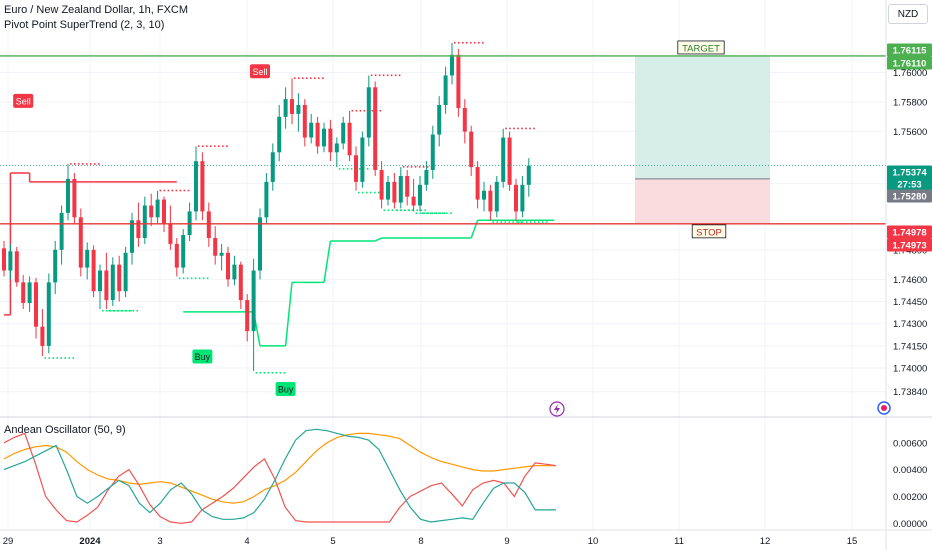 This screenshot has height=550, width=932. I want to click on countdown-tag-bg, so click(909, 184).